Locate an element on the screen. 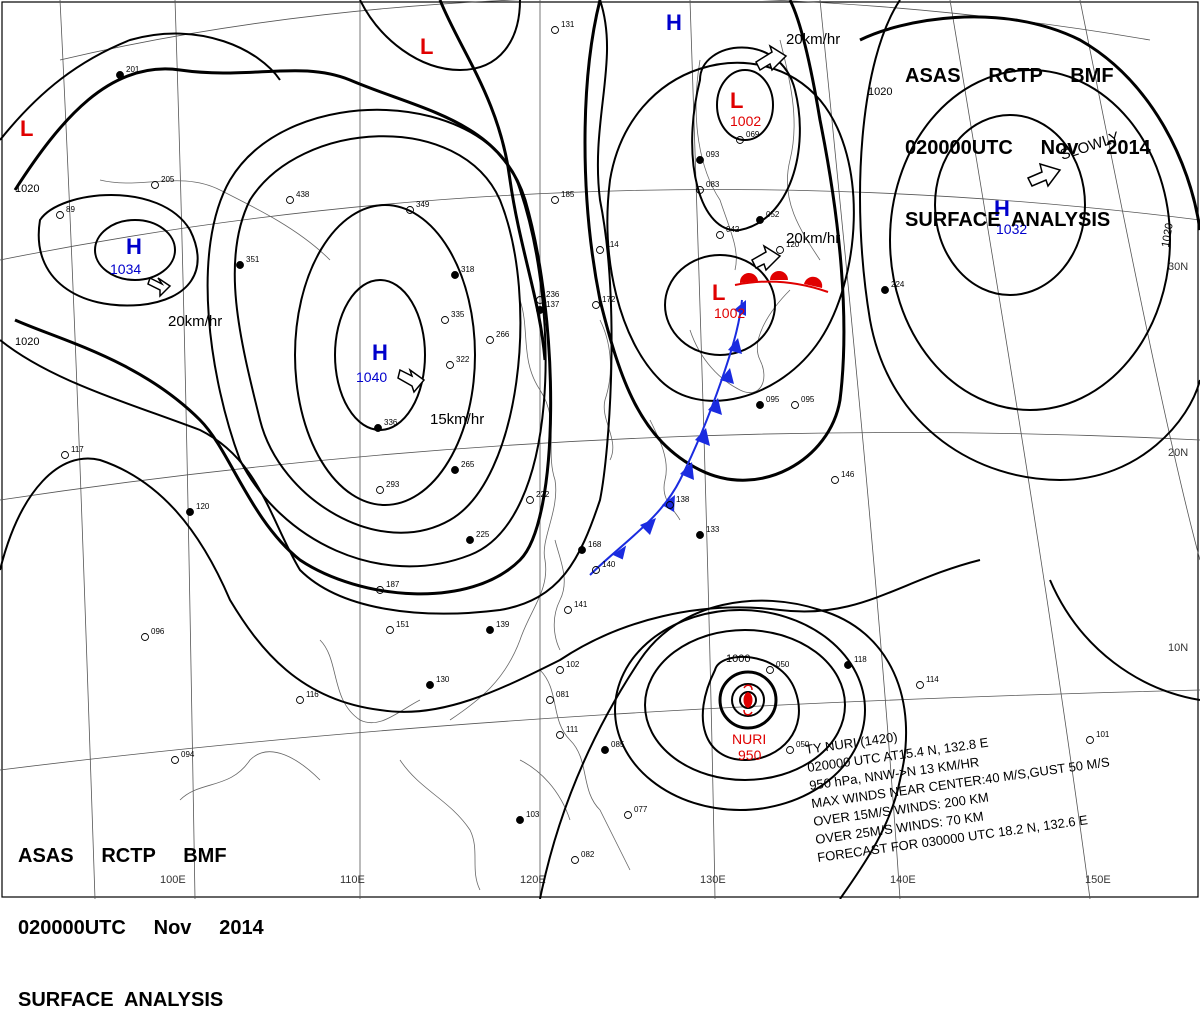 The height and width of the screenshot is (1036, 1200). station-pressure-label: 225 is located at coordinates (483, 534).